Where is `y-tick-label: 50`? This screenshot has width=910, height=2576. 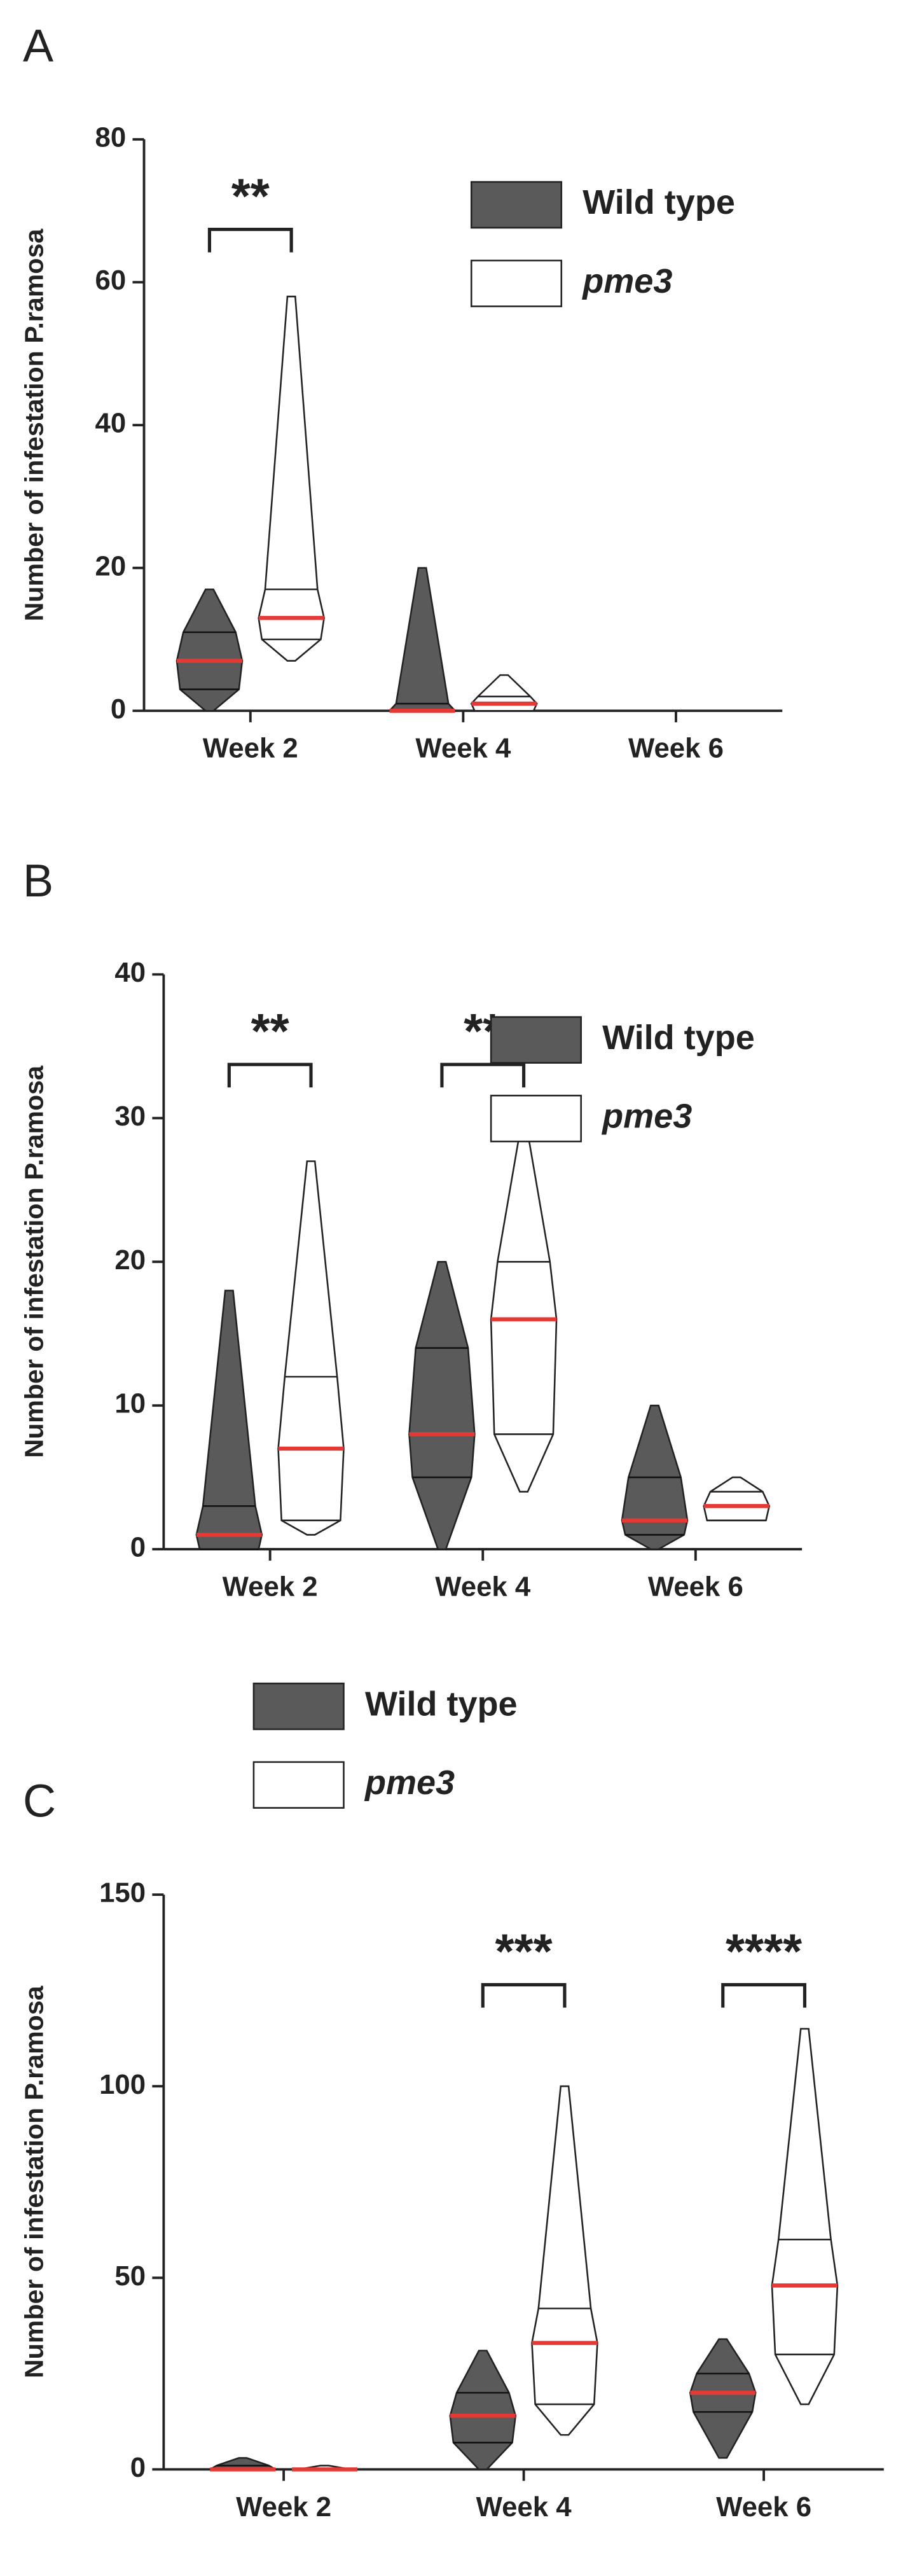 y-tick-label: 50 is located at coordinates (130, 2276).